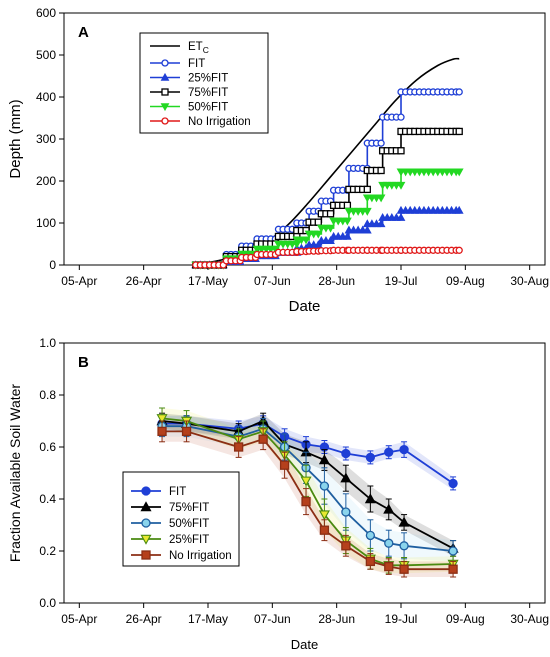  I want to click on series-no-irrigation, so click(307, 499).